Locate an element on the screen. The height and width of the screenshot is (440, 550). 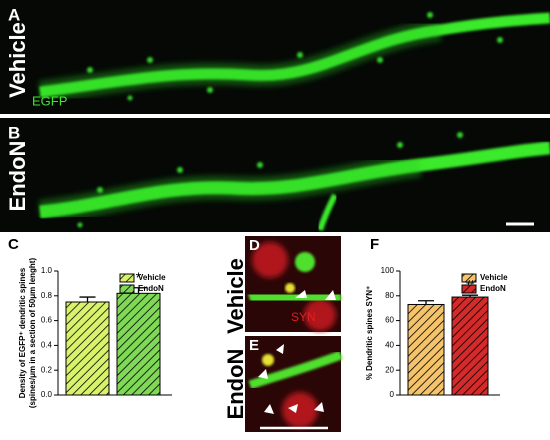
panel-label: E is located at coordinates (254, 345).